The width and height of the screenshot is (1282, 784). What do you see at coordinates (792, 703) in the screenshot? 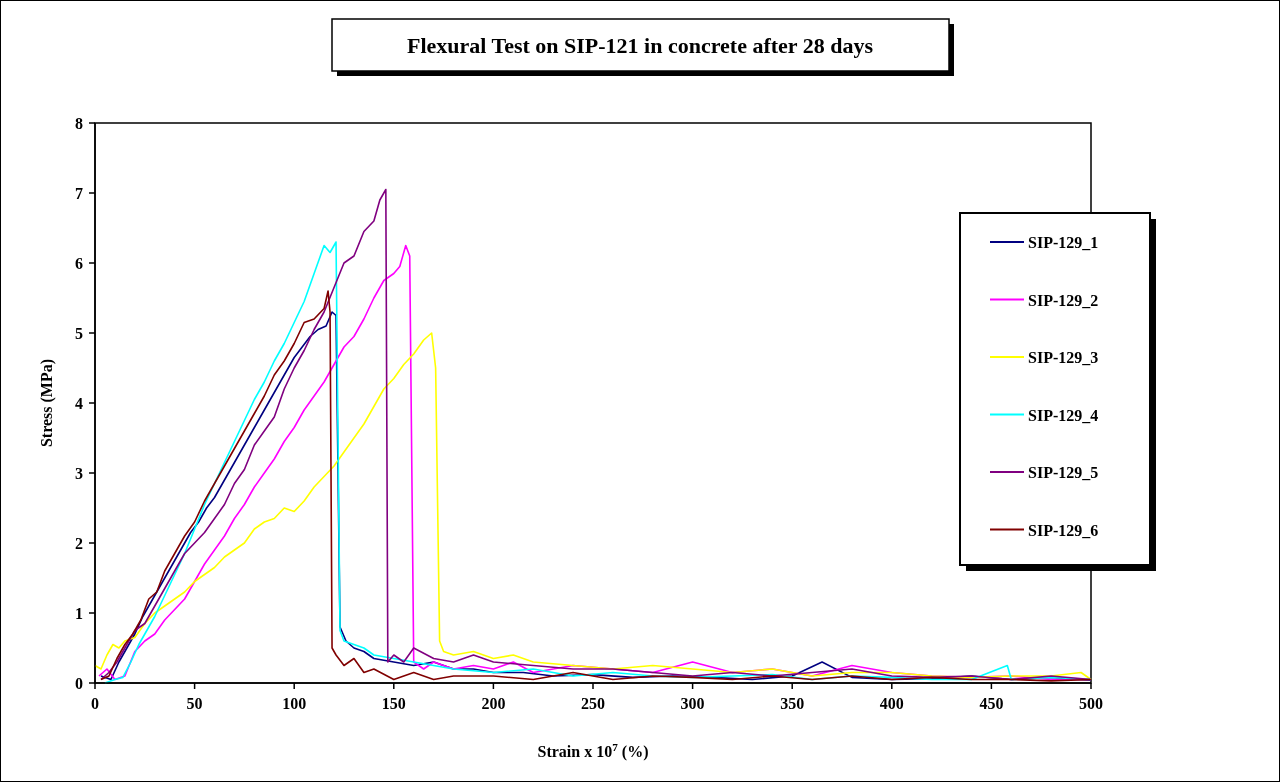
I see `x-tick-label: 350` at bounding box center [792, 703].